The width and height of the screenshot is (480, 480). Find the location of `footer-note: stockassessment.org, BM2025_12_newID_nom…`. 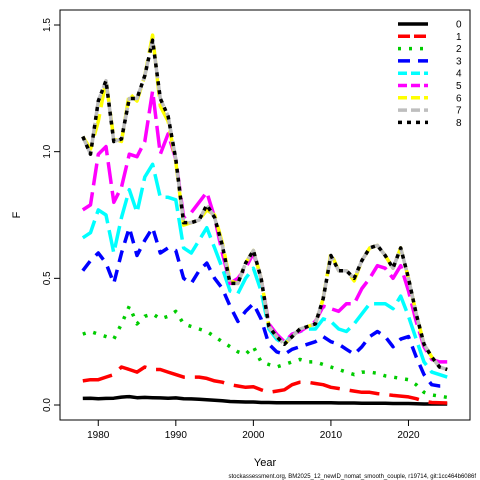

footer-note: stockassessment.org, BM2025_12_newID_nom… is located at coordinates (353, 477).